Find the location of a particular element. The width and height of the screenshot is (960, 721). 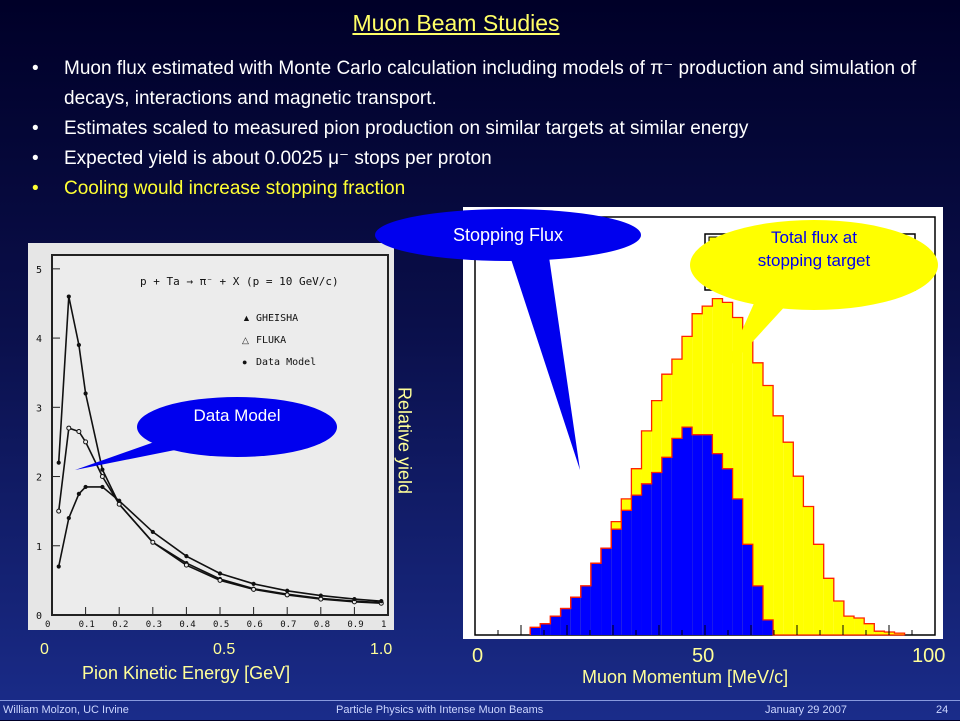

total-flux-label: Total flux at stopping target is located at coordinates (814, 249).